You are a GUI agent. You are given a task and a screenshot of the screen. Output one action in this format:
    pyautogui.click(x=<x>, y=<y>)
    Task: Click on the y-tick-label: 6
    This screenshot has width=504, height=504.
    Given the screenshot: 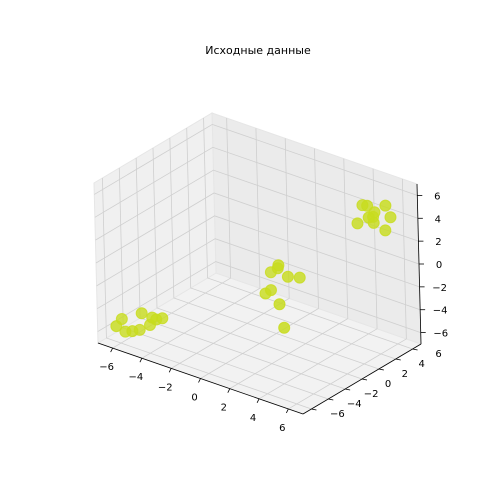 What is the action you would take?
    pyautogui.click(x=438, y=354)
    